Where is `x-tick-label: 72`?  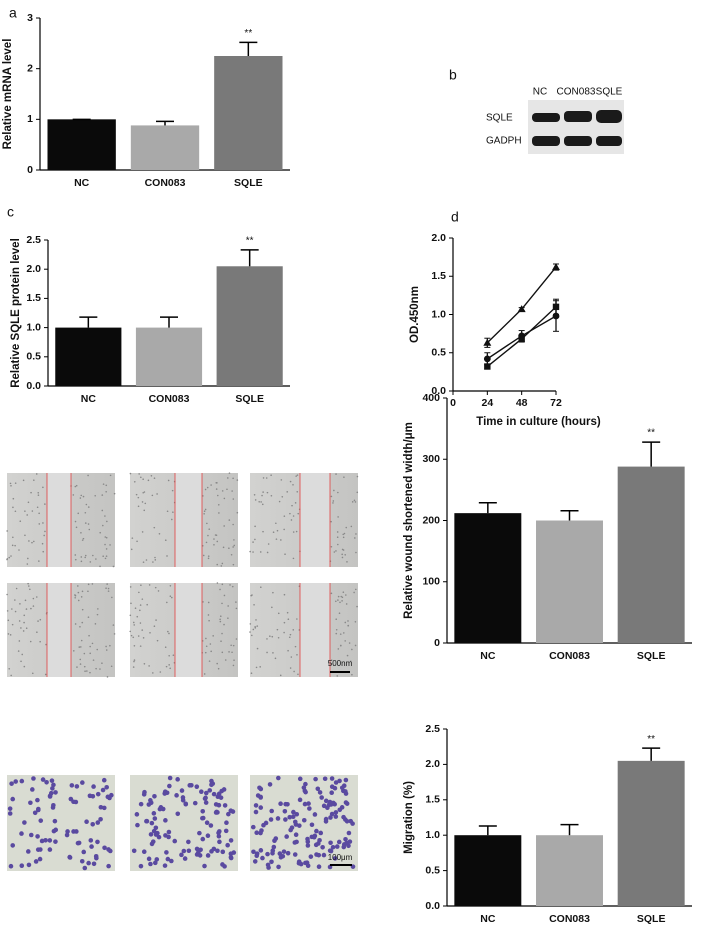 x-tick-label: 72 is located at coordinates (556, 403).